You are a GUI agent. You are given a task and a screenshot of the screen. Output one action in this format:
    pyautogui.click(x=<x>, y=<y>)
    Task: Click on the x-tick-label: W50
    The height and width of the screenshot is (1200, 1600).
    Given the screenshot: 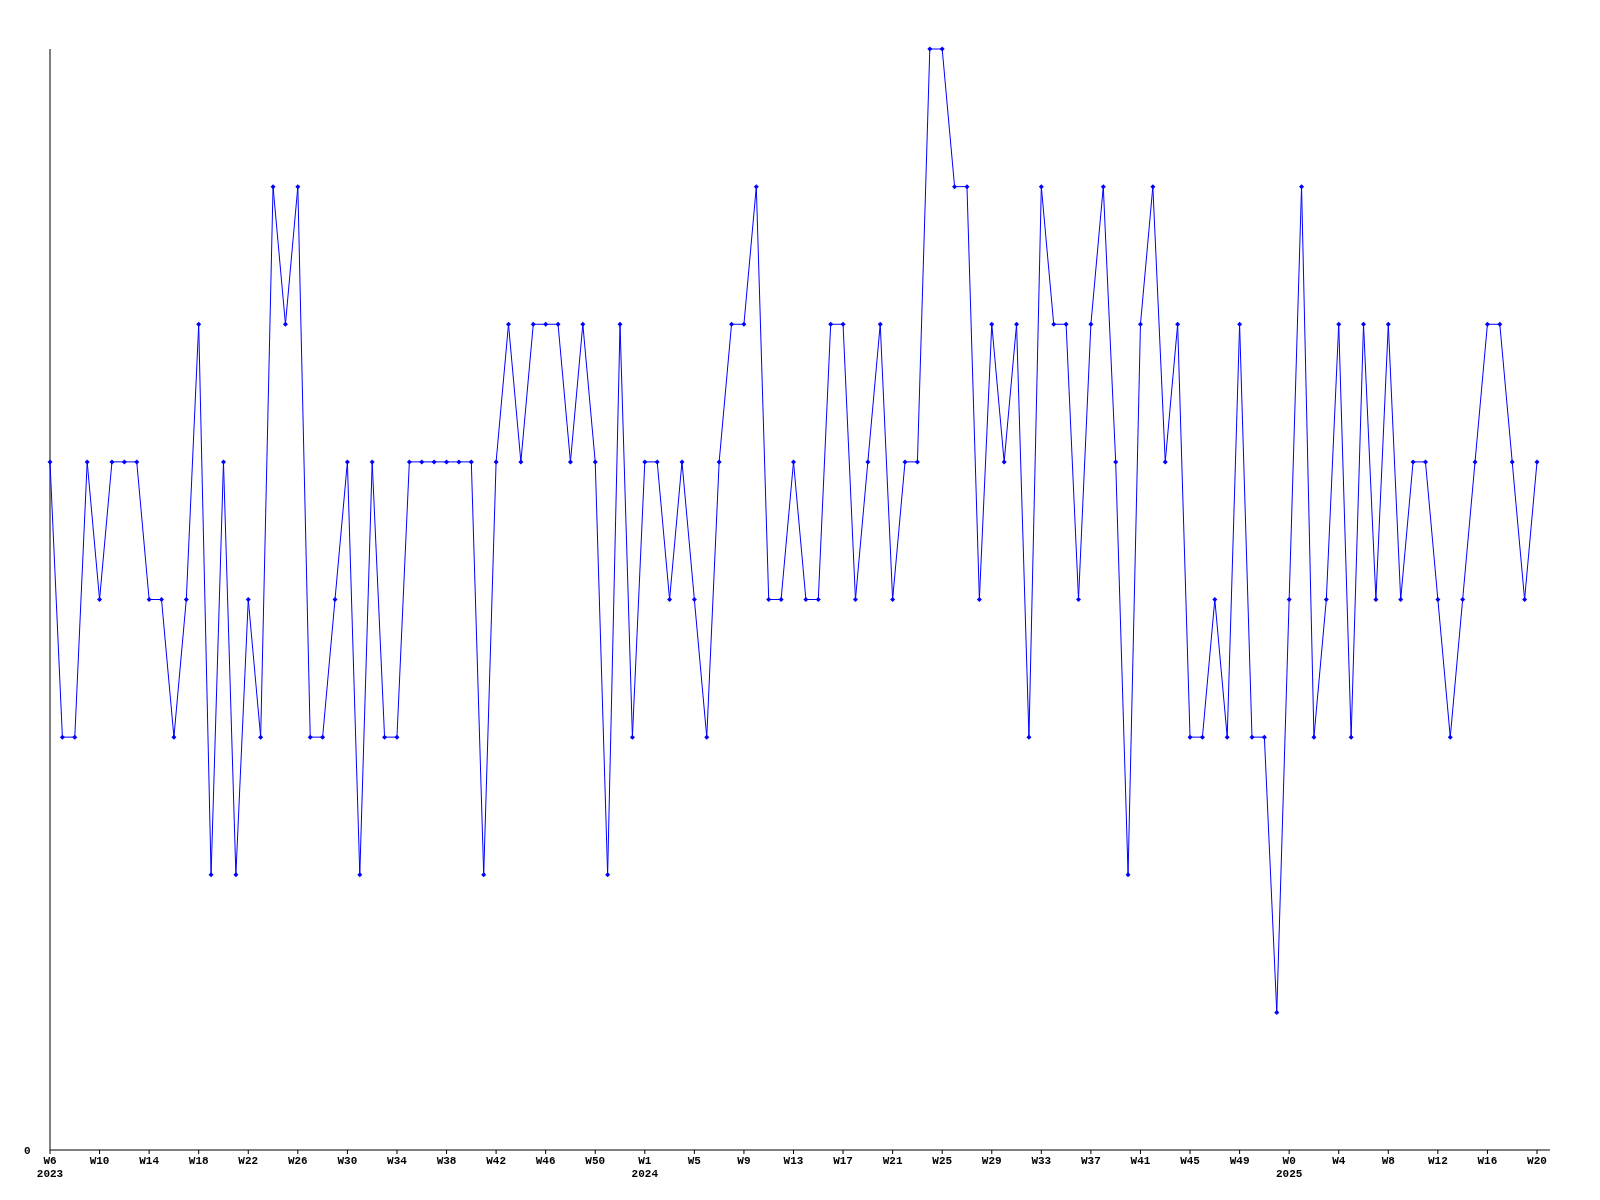 What is the action you would take?
    pyautogui.click(x=595, y=1161)
    